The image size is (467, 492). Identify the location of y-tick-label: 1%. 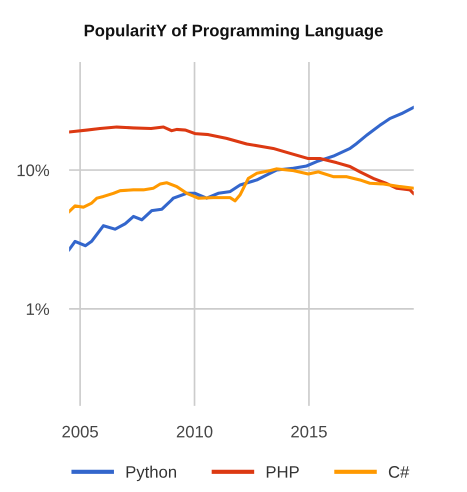
(38, 309).